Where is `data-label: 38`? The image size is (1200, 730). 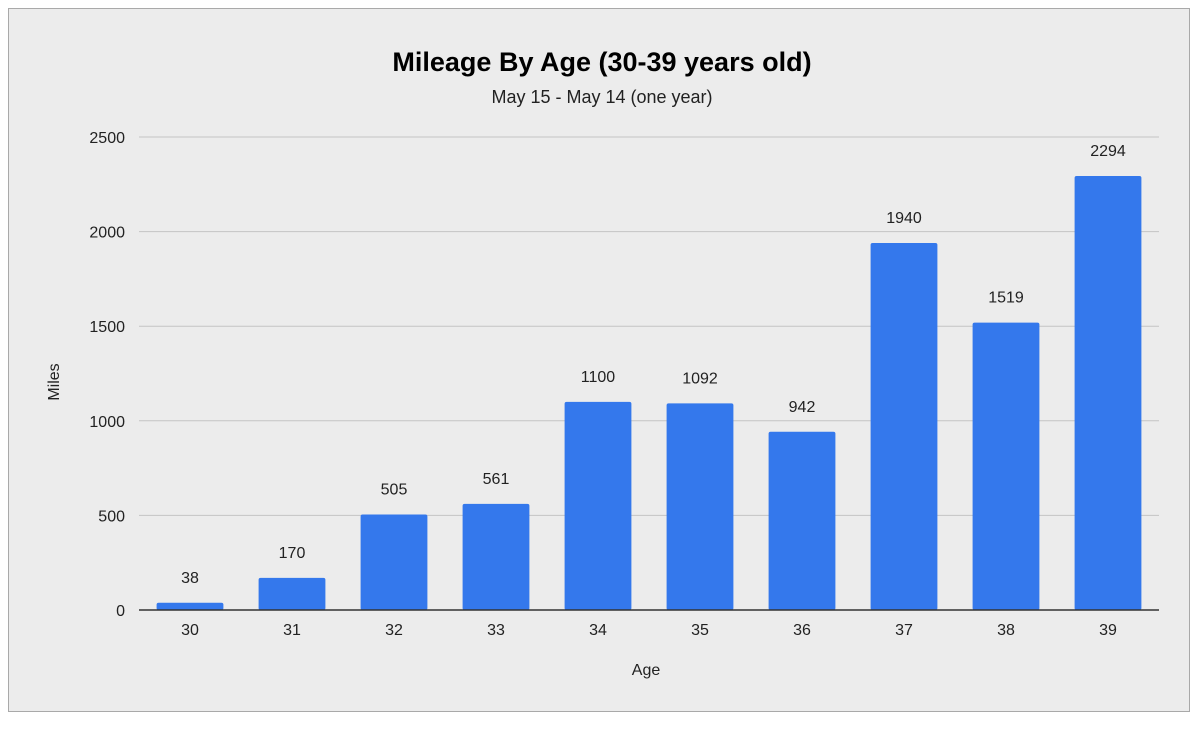
data-label: 38 is located at coordinates (190, 578).